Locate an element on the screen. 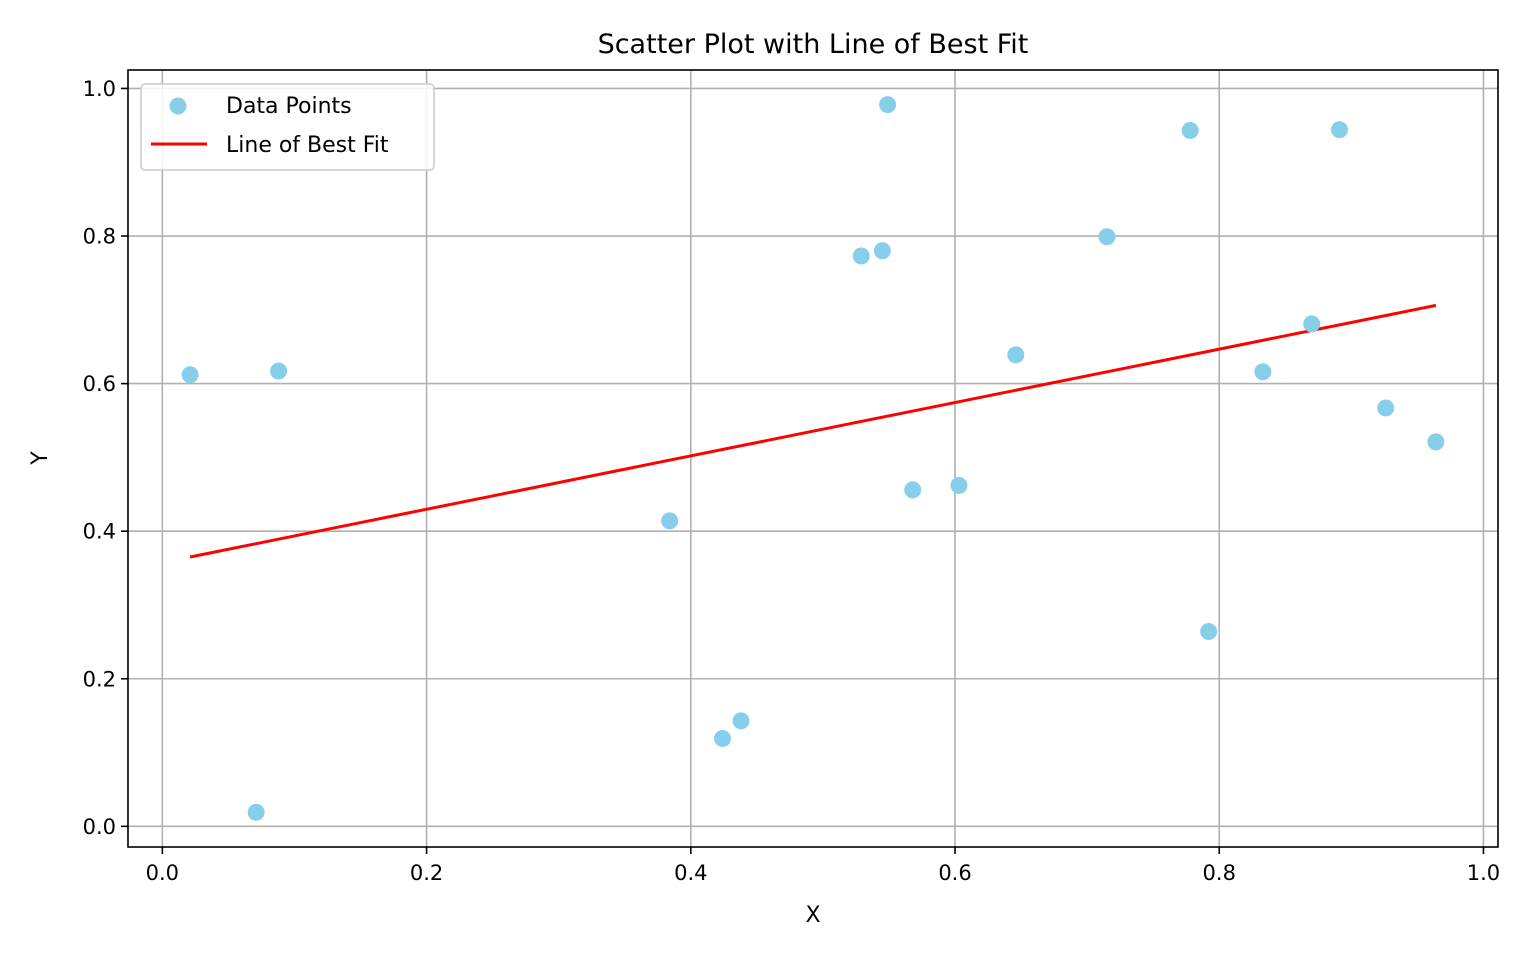 The image size is (1536, 960). y-tick-label: 0.0 is located at coordinates (99, 827).